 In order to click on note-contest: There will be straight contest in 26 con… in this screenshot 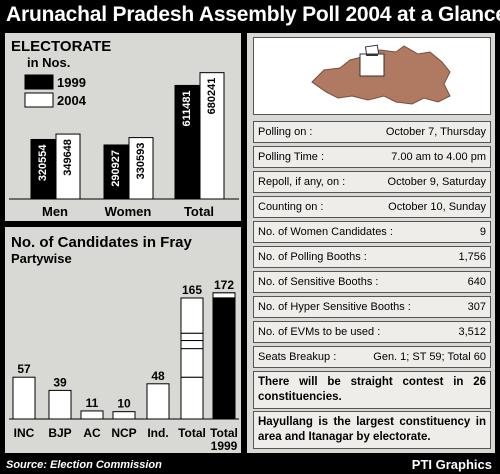, I will do `click(372, 390)`.